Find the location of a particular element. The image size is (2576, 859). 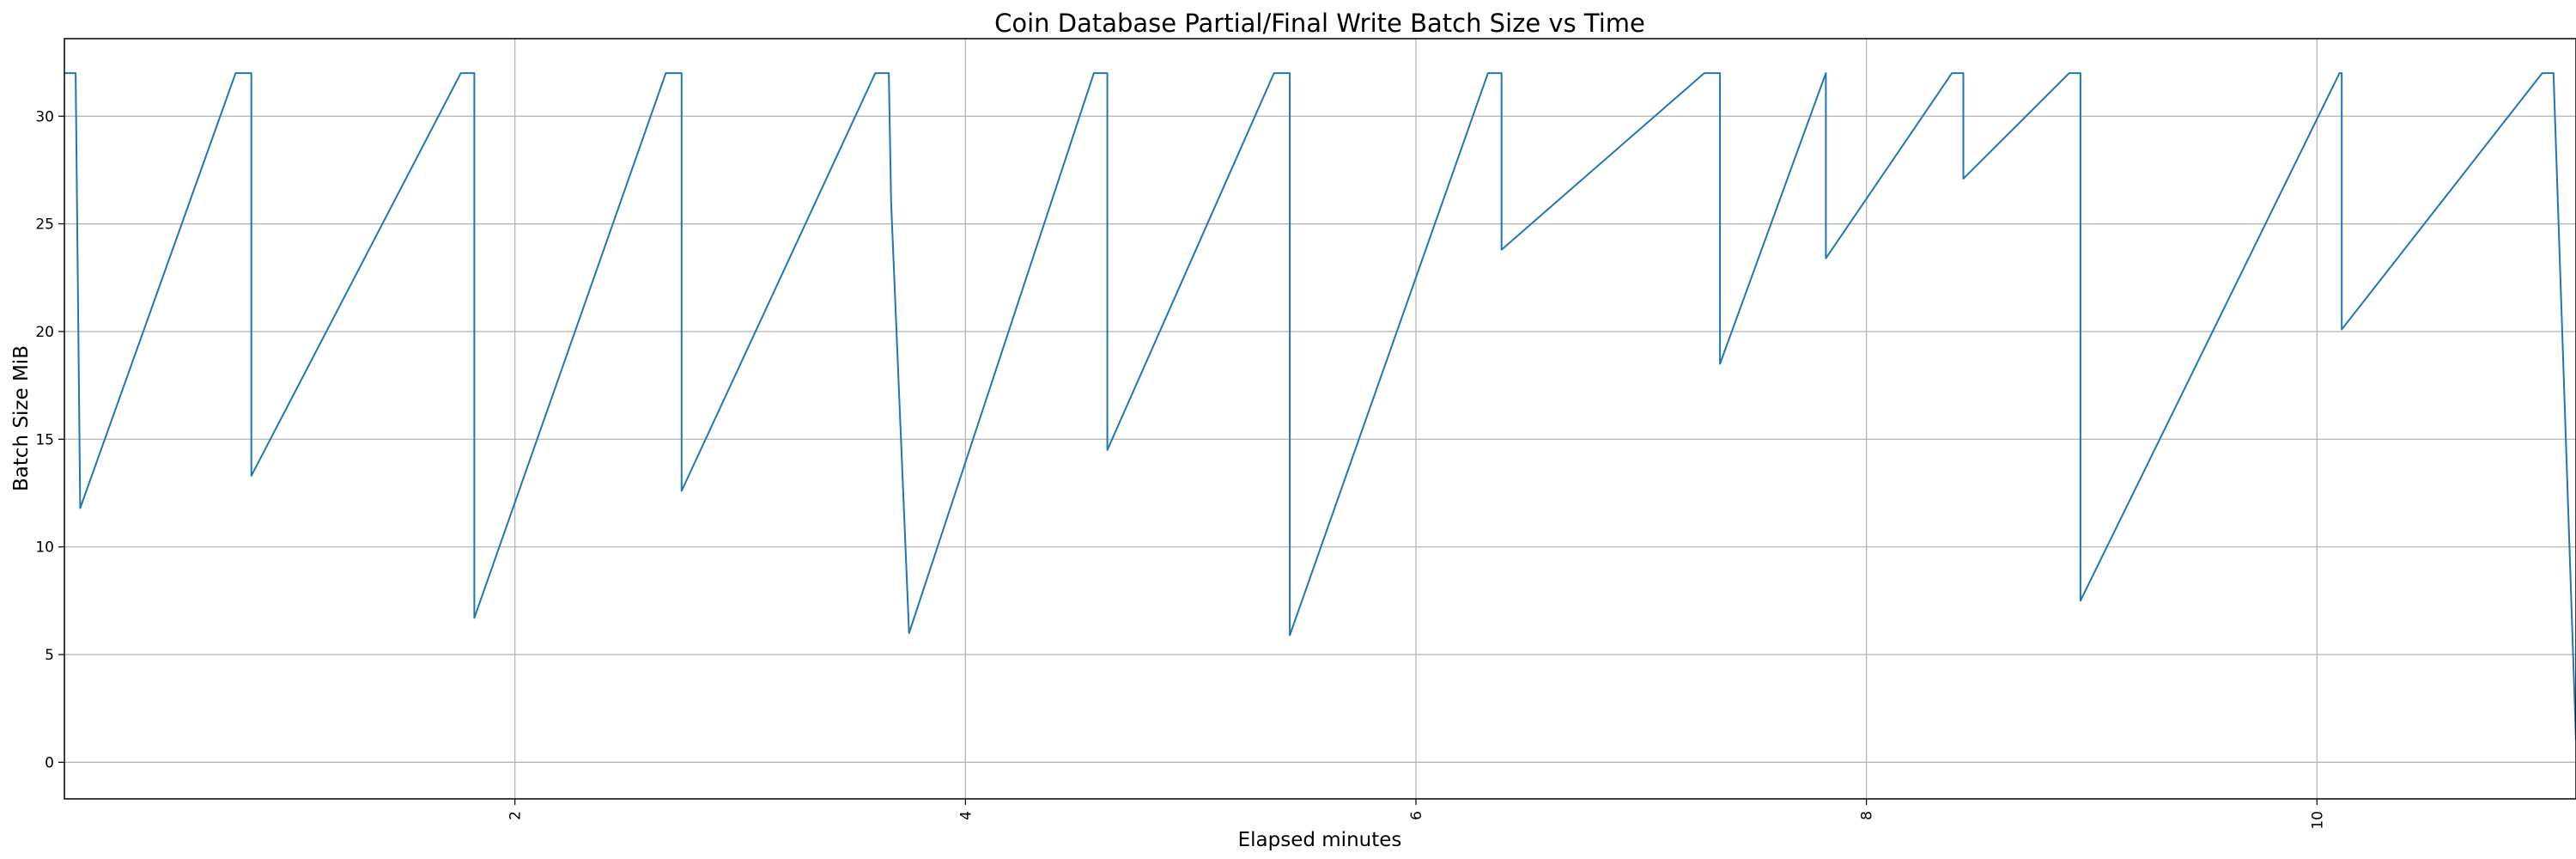

y-tick-label: 10 is located at coordinates (44, 548).